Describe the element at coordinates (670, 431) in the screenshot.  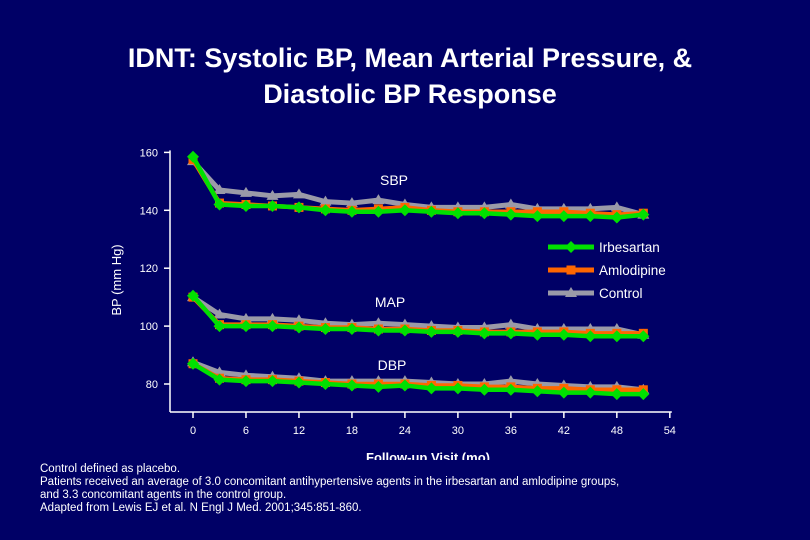
I see `x-tick-label: 54` at that location.